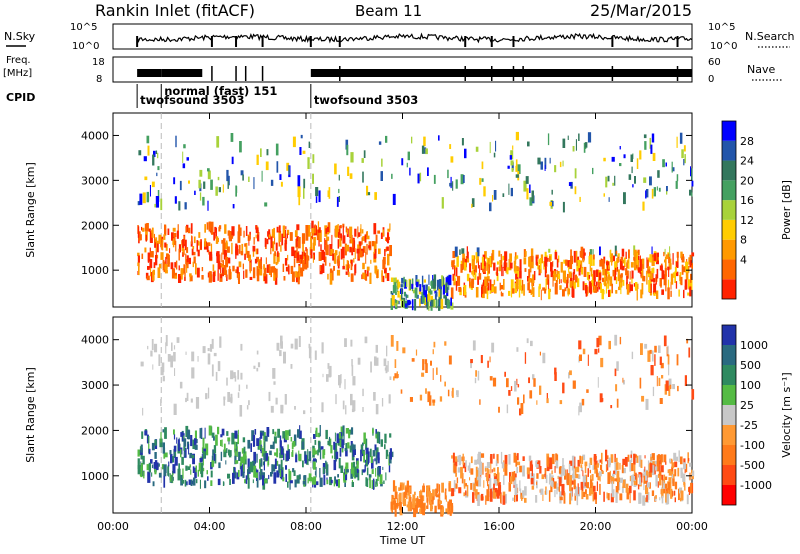 Image resolution: width=800 pixels, height=554 pixels. Describe the element at coordinates (752, 465) in the screenshot. I see `colorbar-tick: -500` at that location.